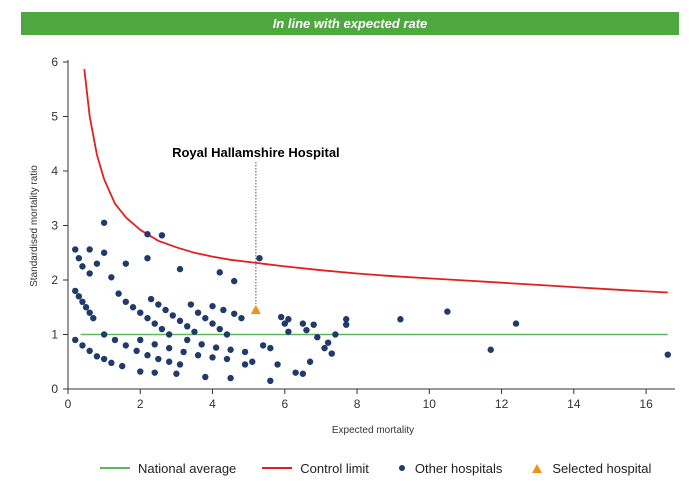 This screenshot has height=500, width=700. What do you see at coordinates (168, 468) in the screenshot?
I see `legend-item-national-average: National average` at bounding box center [168, 468].